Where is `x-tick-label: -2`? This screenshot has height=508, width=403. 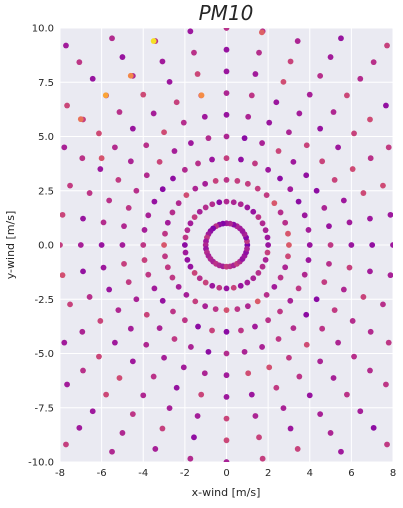
x-tick-label: -2 is located at coordinates (185, 473).